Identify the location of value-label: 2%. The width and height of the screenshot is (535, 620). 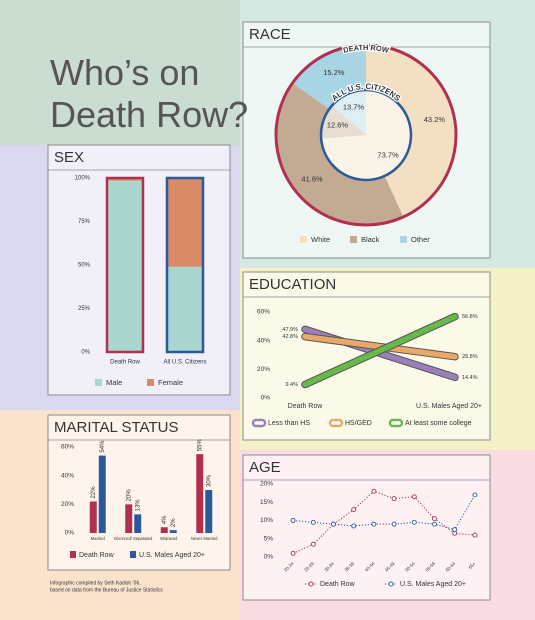
(174, 522).